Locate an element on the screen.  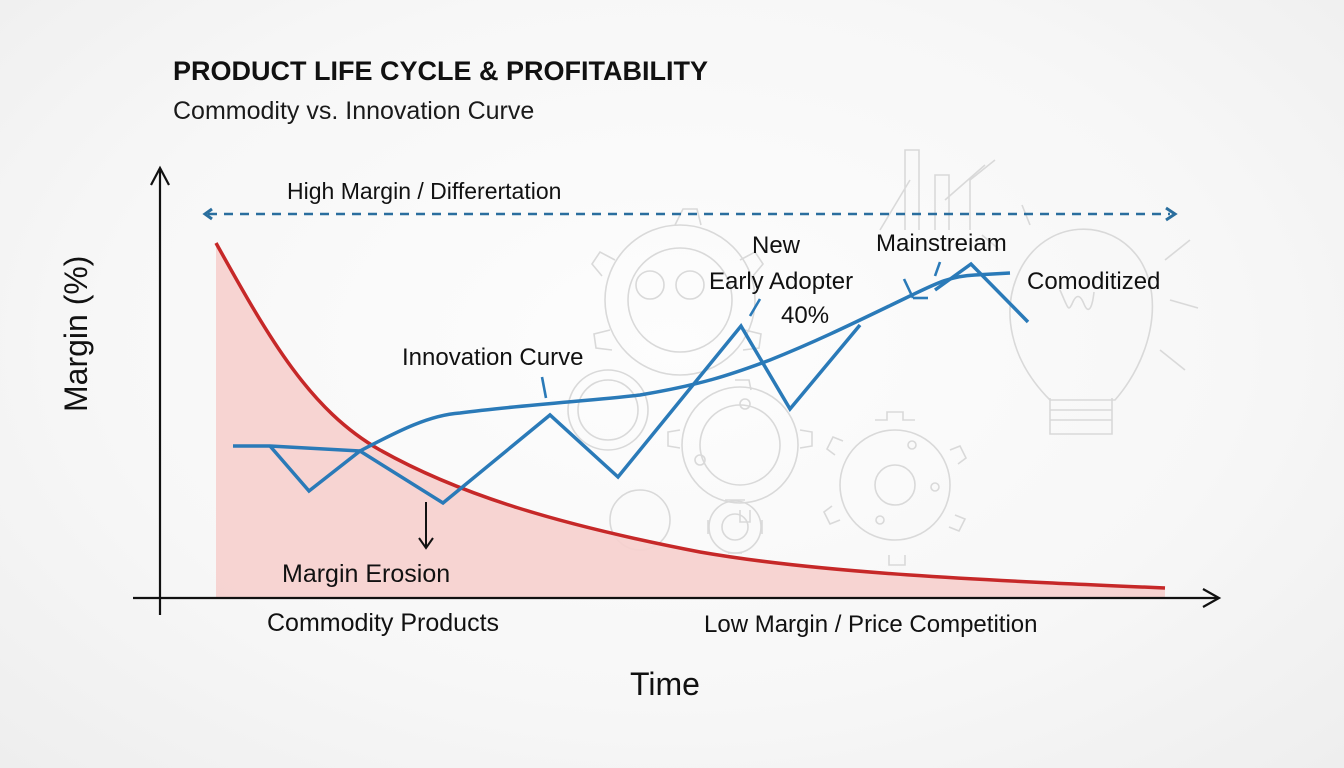
commoditized-label: Comoditized is located at coordinates (1094, 281).